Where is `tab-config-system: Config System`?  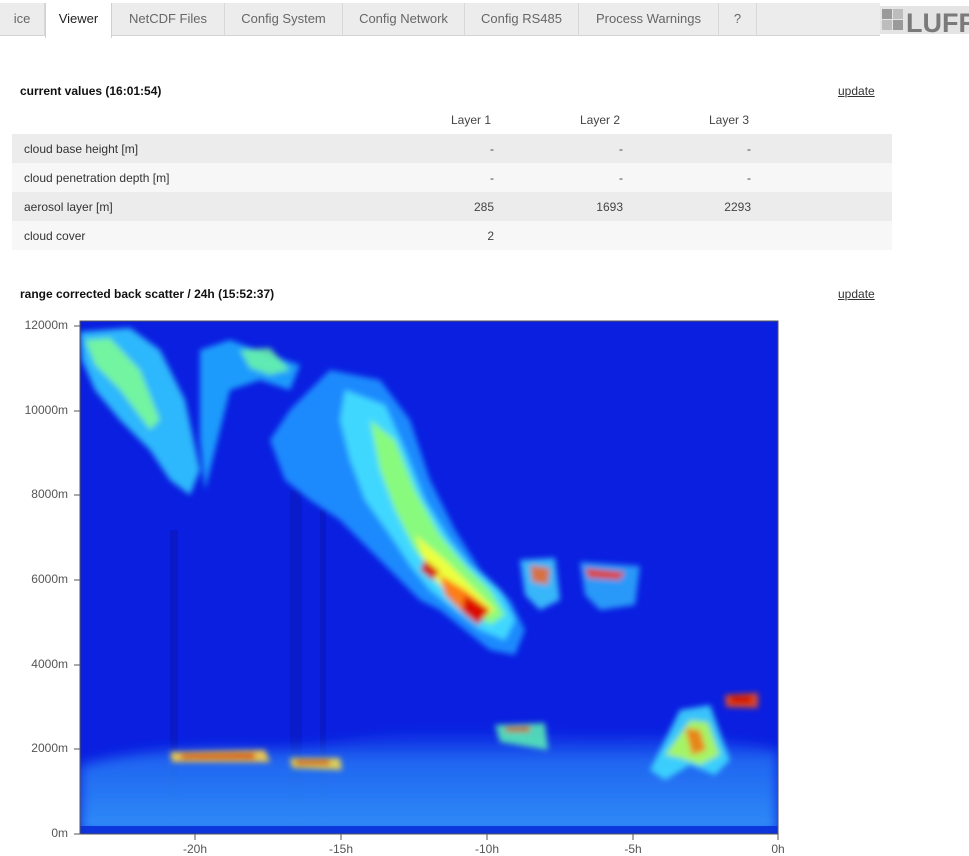
tab-config-system: Config System is located at coordinates (284, 19).